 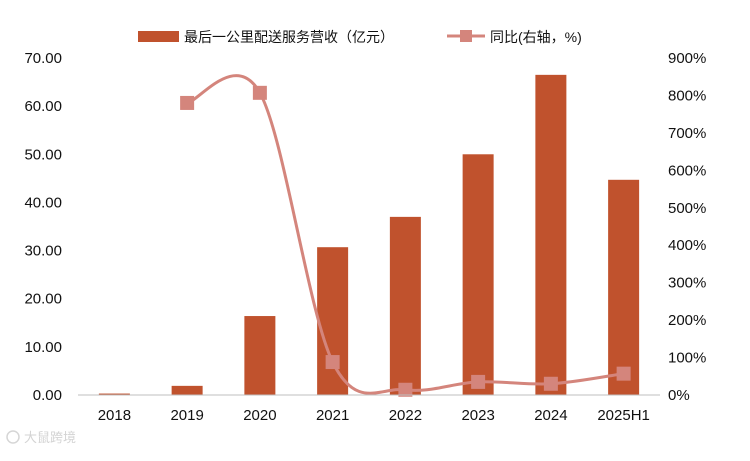 What do you see at coordinates (536, 37) in the screenshot?
I see `legend-line-label: 同比(右轴，%)` at bounding box center [536, 37].